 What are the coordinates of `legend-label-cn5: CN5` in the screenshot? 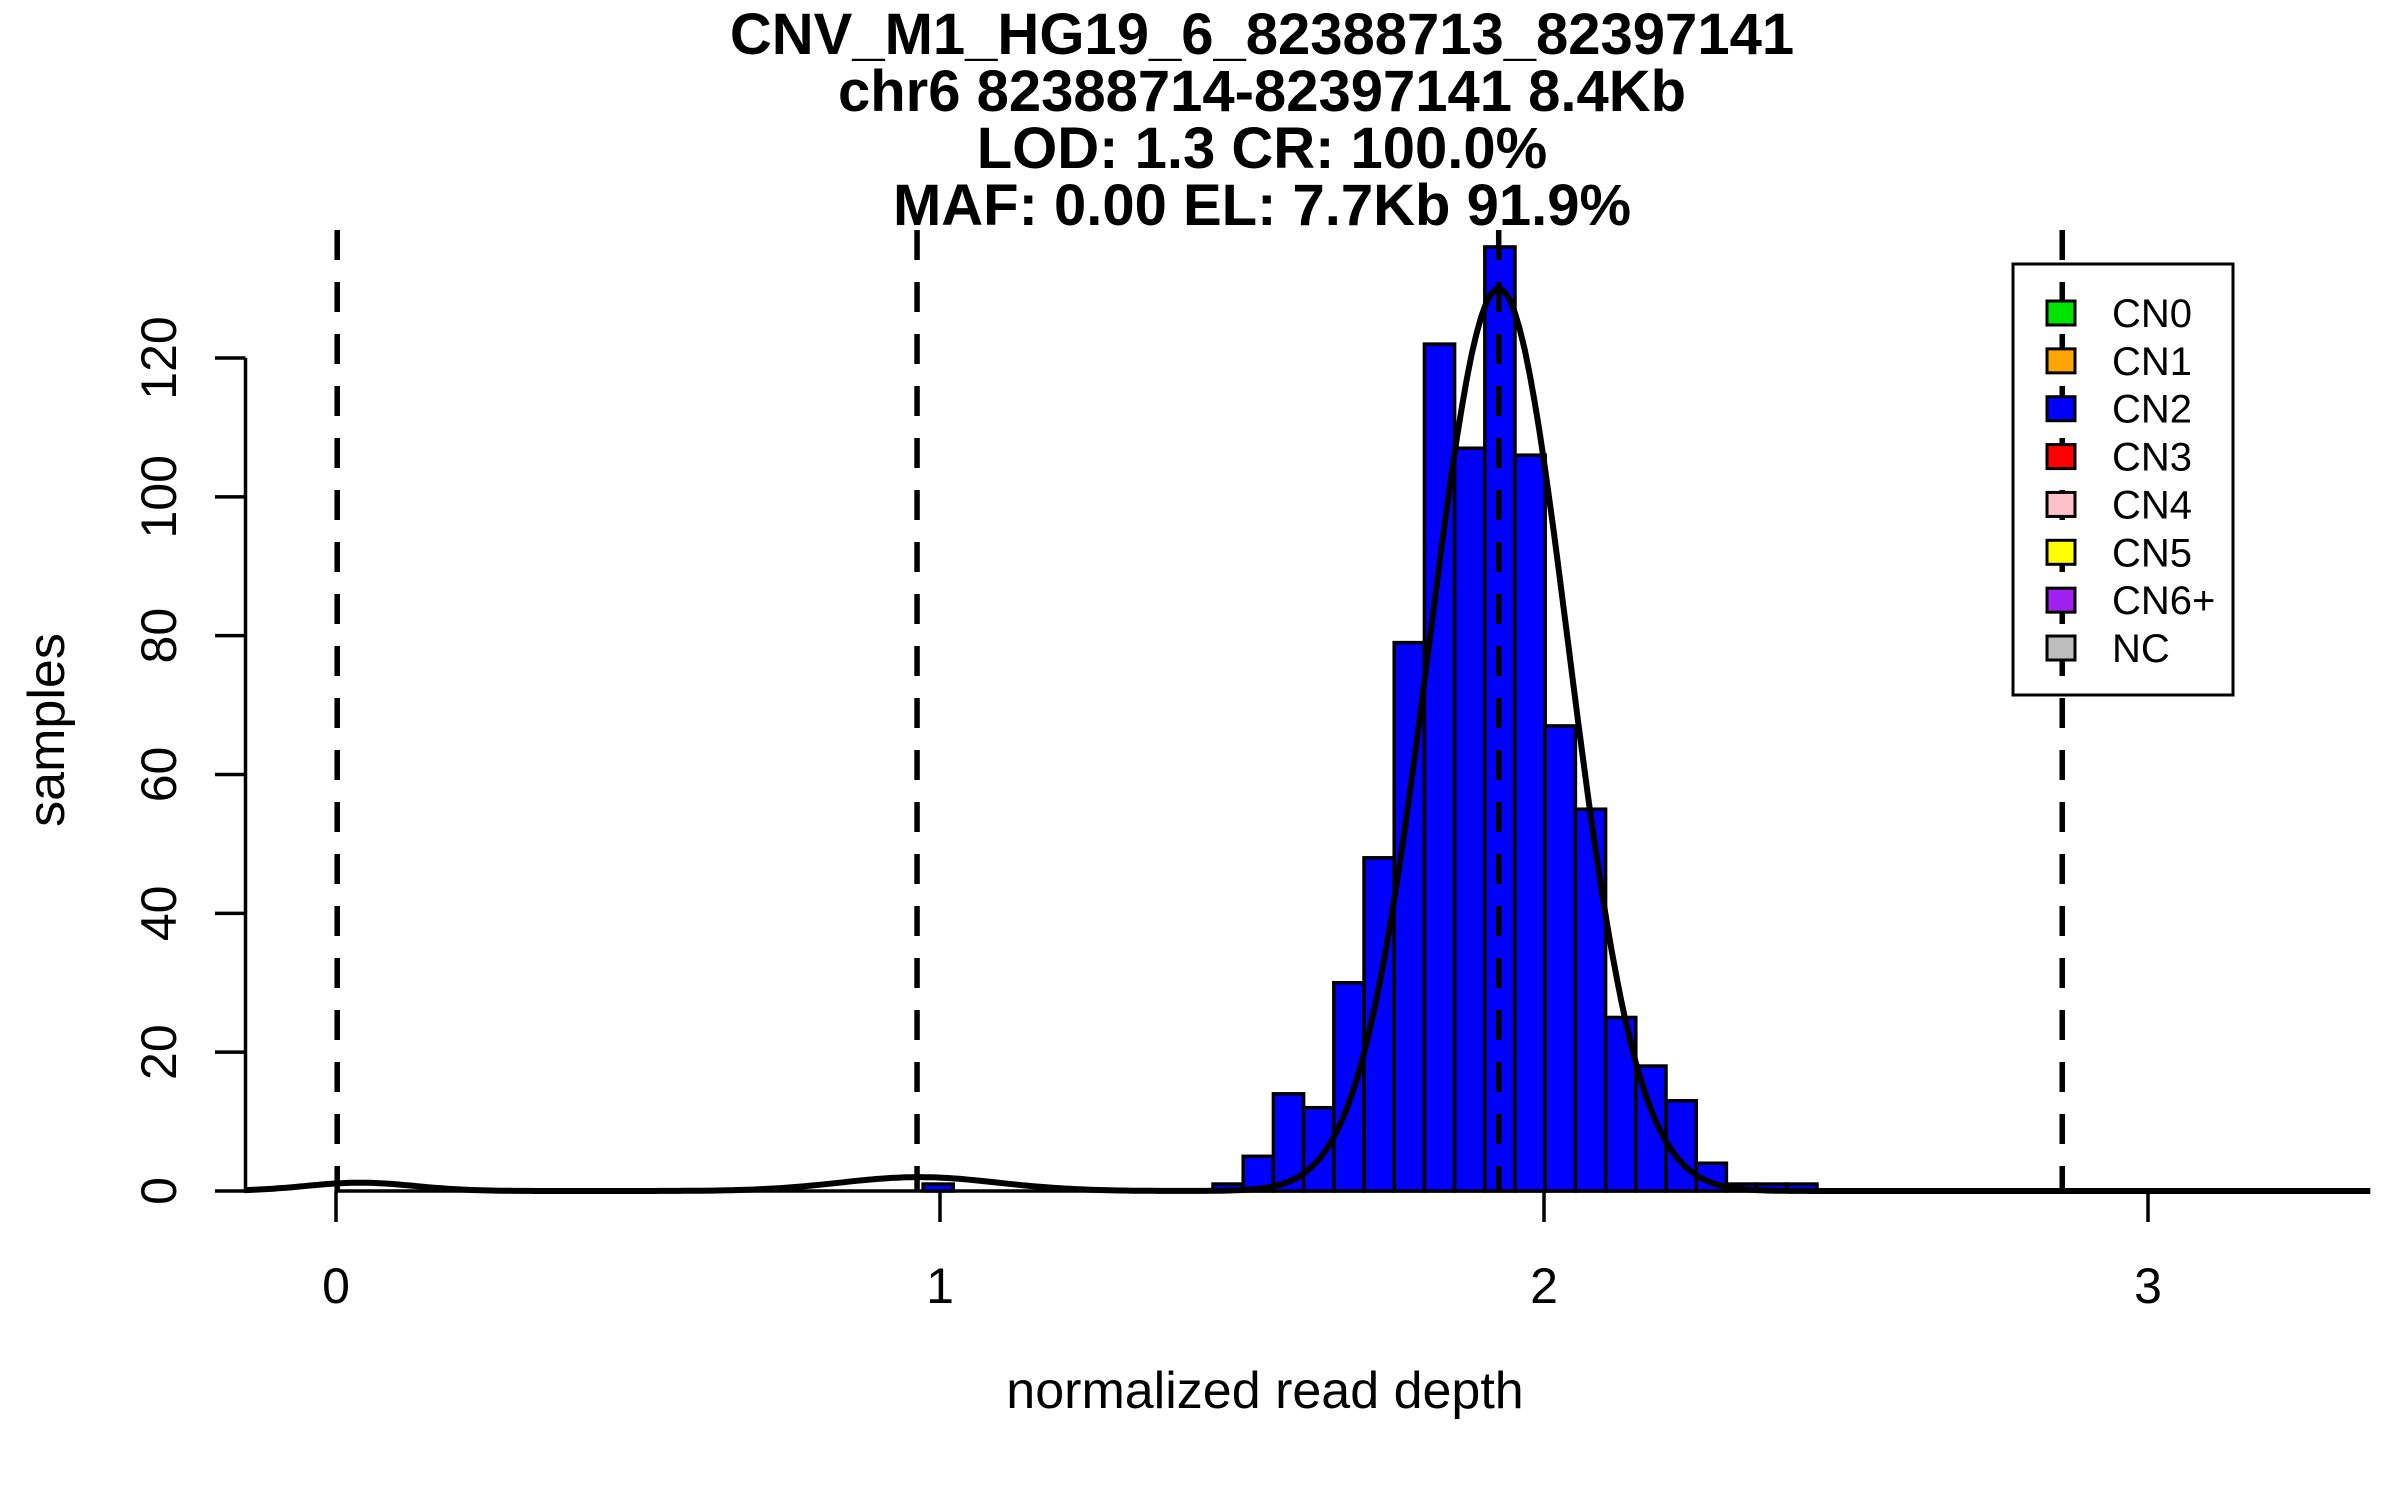 It's located at (2152, 553).